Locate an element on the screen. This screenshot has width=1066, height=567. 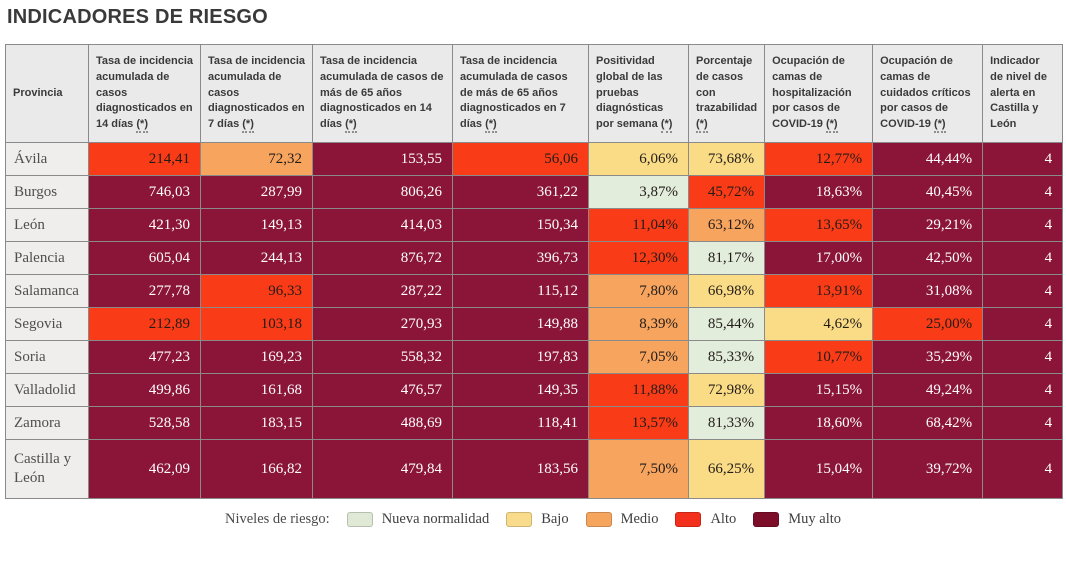
value-cell: 63,12% is located at coordinates (726, 225).